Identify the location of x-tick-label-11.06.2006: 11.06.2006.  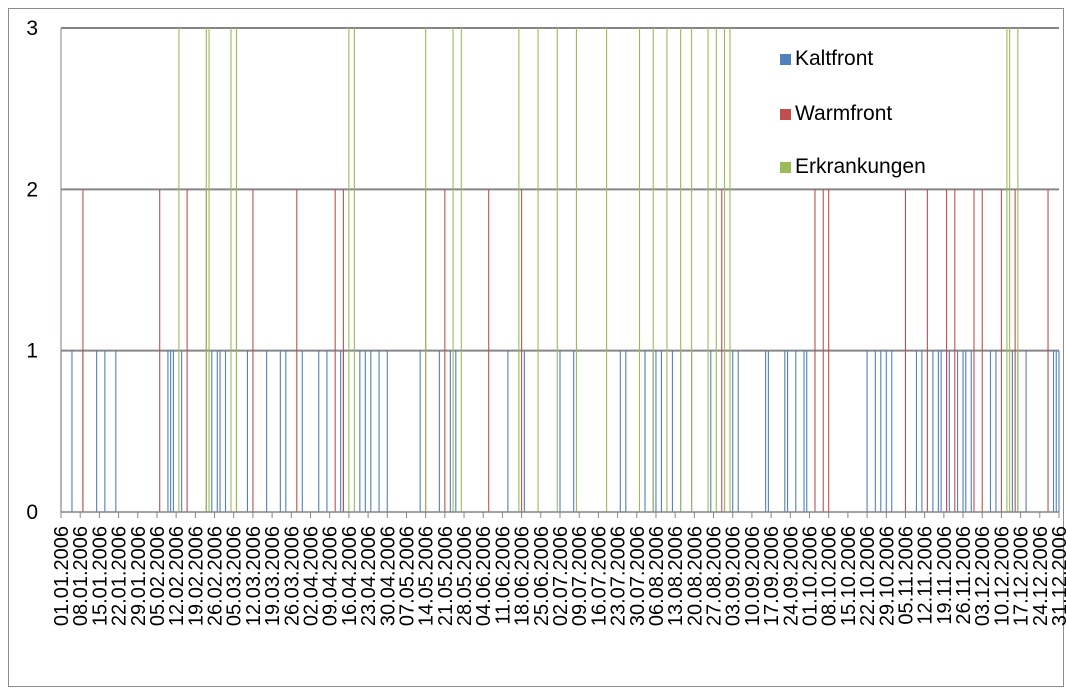
(503, 575).